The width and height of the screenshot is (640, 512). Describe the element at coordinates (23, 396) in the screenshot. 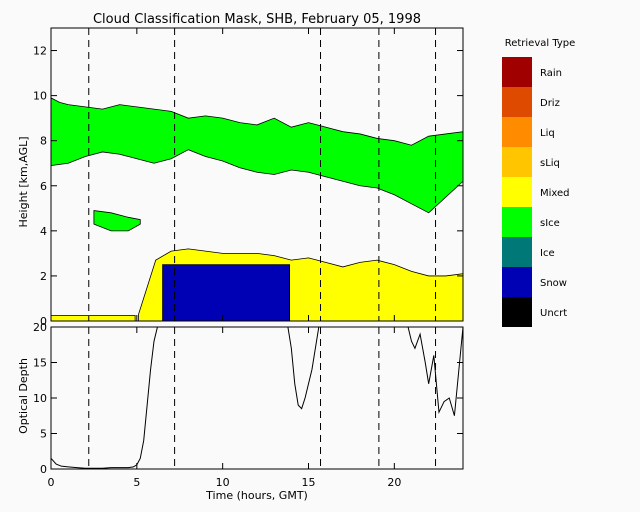

I see `od-ylabel: Optical Depth` at that location.